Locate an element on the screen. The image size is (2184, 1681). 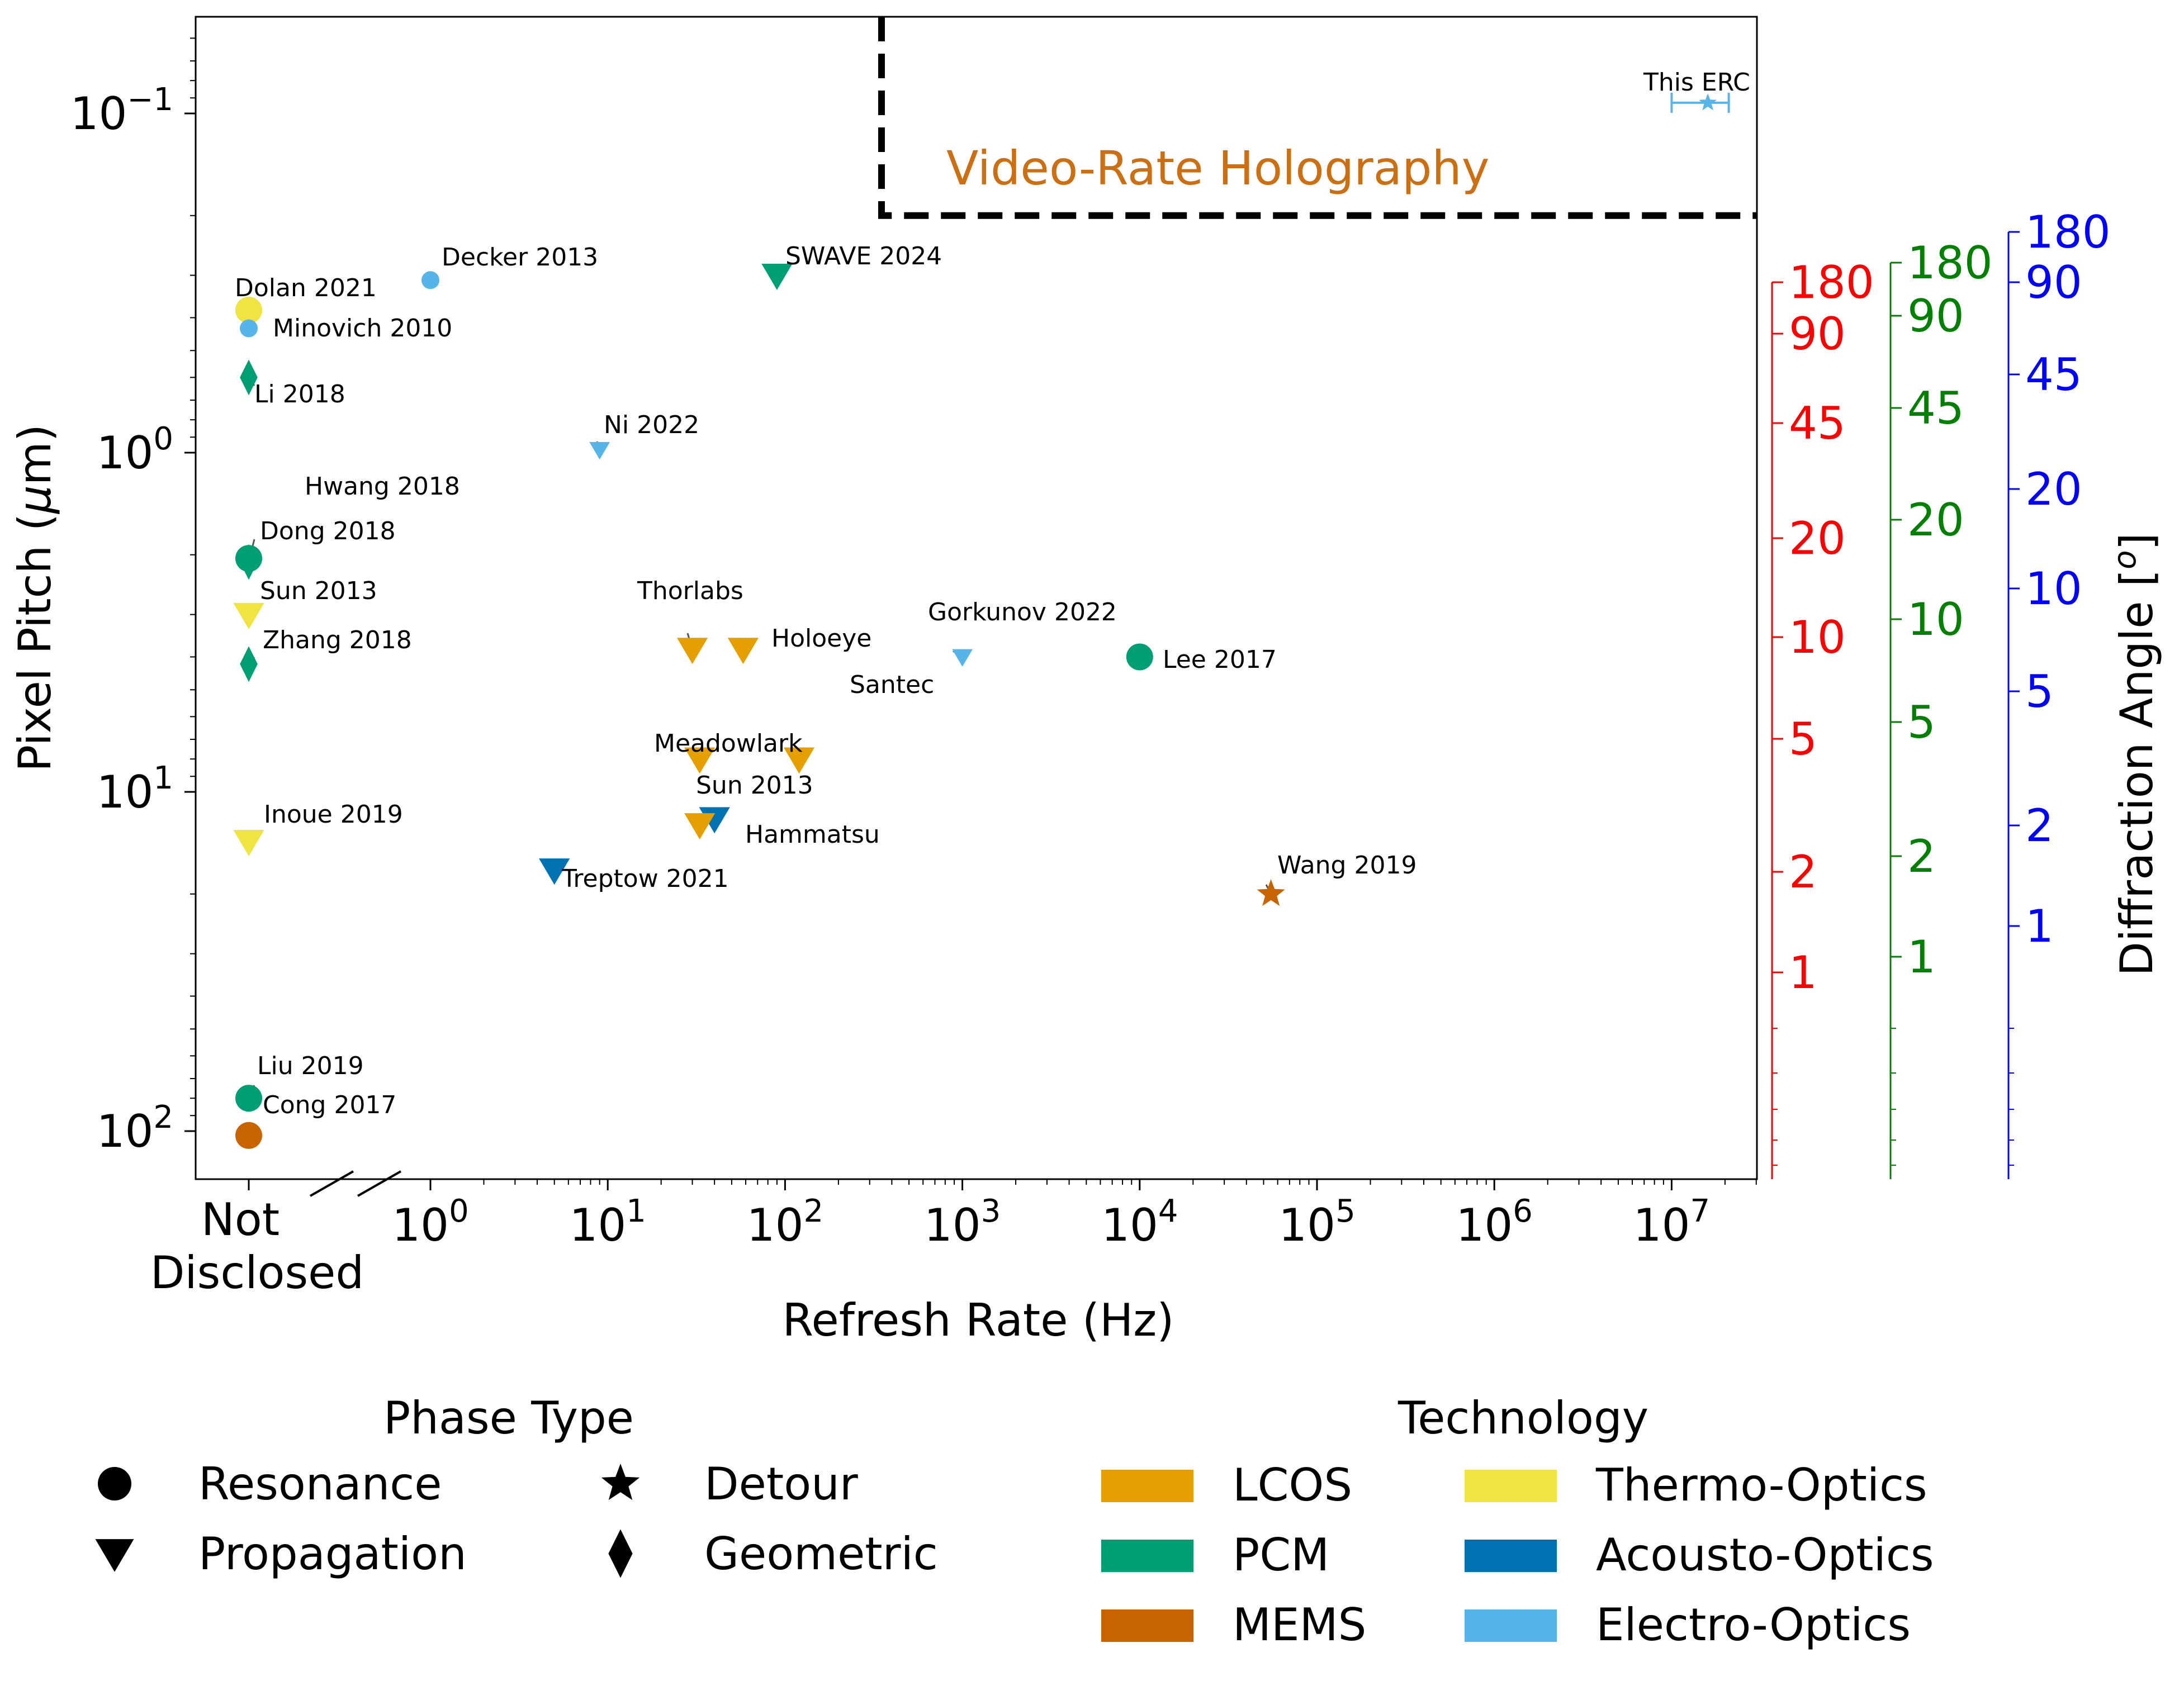
video-rate-region: Video-Rate Holography is located at coordinates (1317, 118).